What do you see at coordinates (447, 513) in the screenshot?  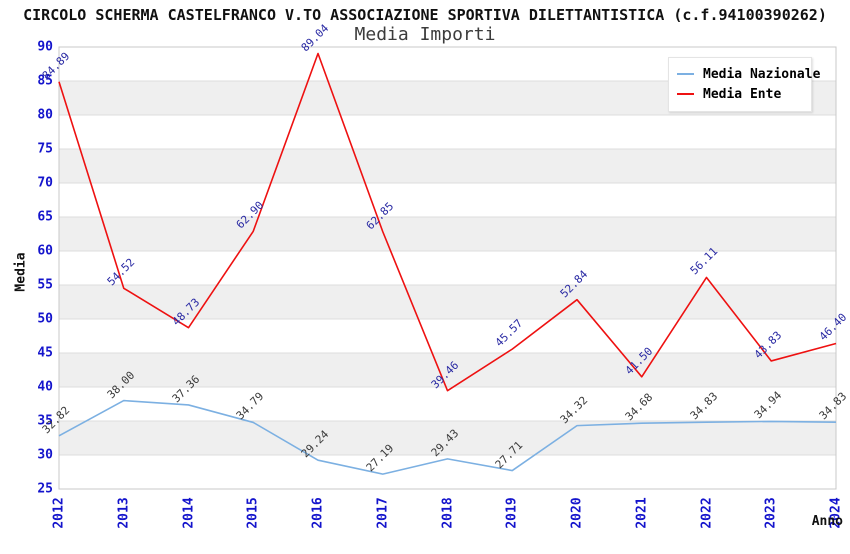 I see `x-tick-label: 2018` at bounding box center [447, 513].